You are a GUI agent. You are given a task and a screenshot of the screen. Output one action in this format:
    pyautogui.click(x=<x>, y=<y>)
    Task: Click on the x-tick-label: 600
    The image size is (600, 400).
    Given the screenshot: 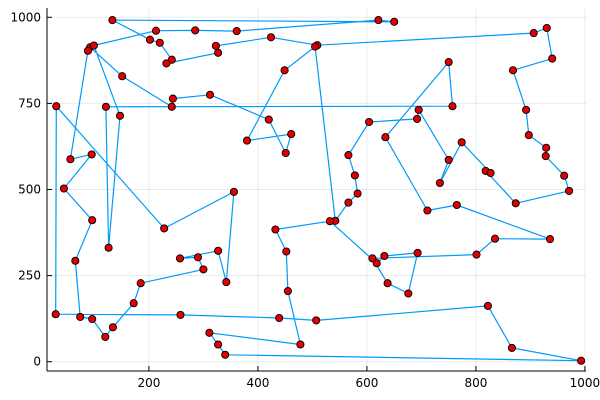 What is the action you would take?
    pyautogui.click(x=366, y=383)
    